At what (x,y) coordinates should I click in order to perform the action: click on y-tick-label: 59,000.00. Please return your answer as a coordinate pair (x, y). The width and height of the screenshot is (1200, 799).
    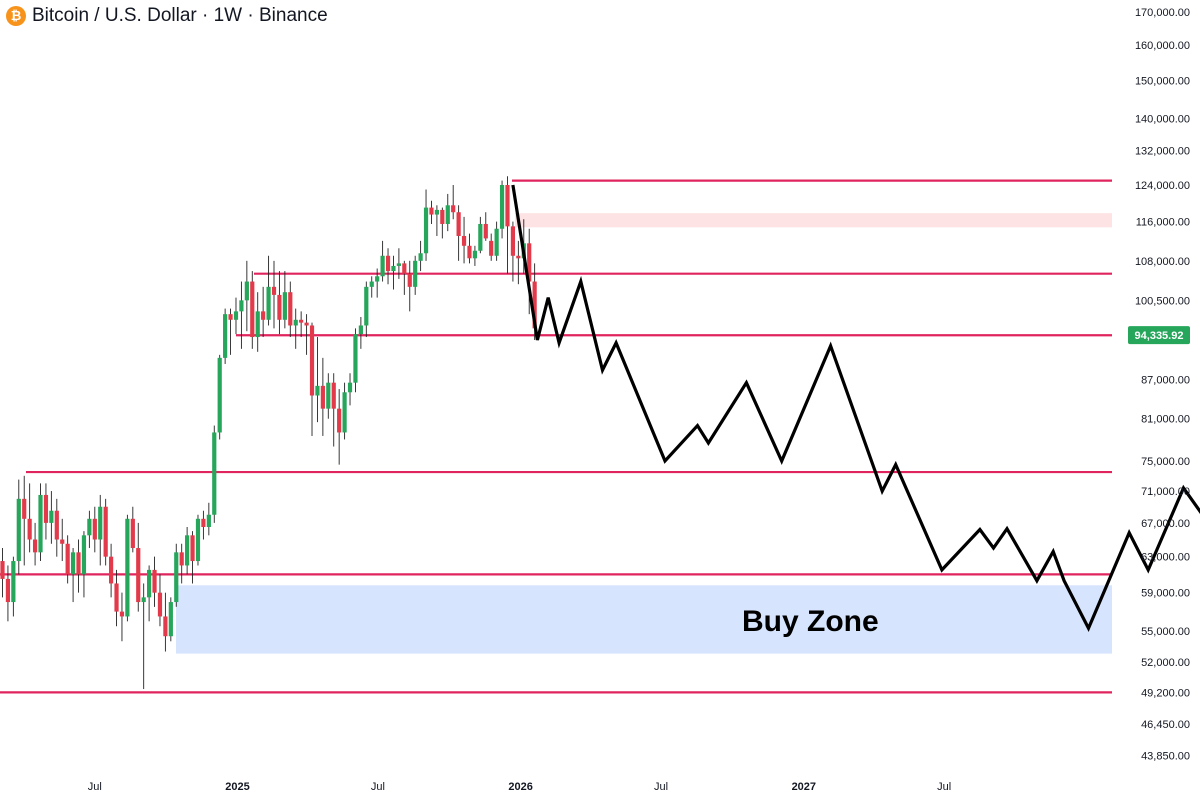
    Looking at the image, I should click on (1165, 594).